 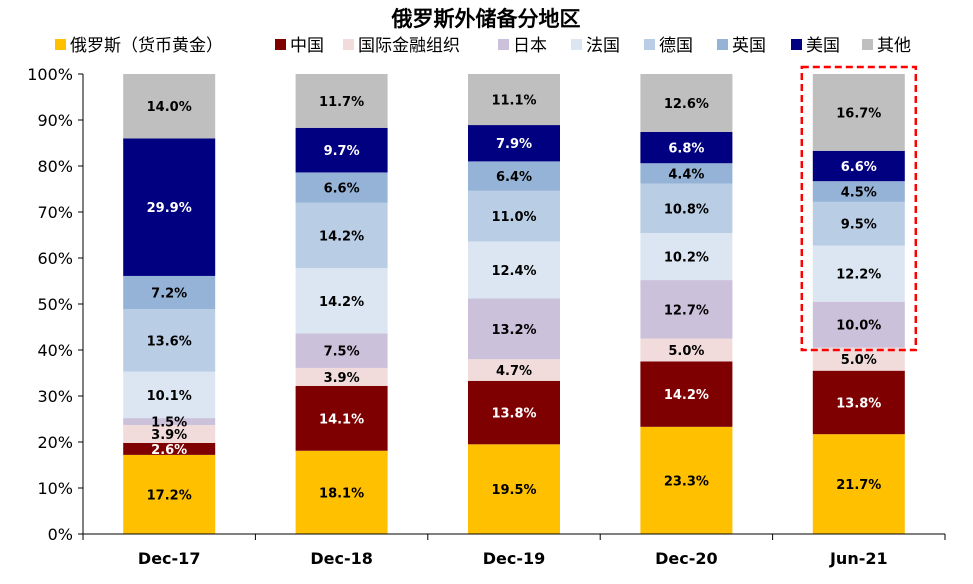 I want to click on data-label: 10.8%, so click(x=686, y=209).